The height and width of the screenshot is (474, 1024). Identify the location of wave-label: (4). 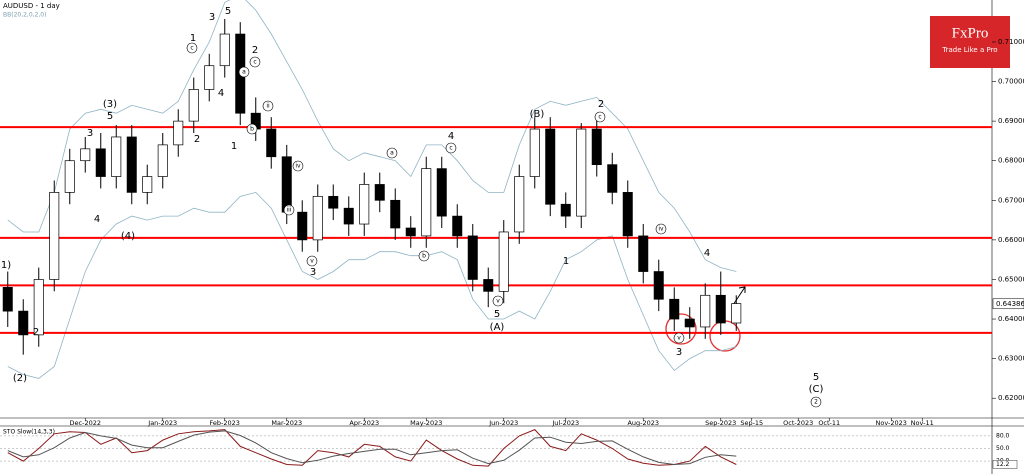
(128, 236).